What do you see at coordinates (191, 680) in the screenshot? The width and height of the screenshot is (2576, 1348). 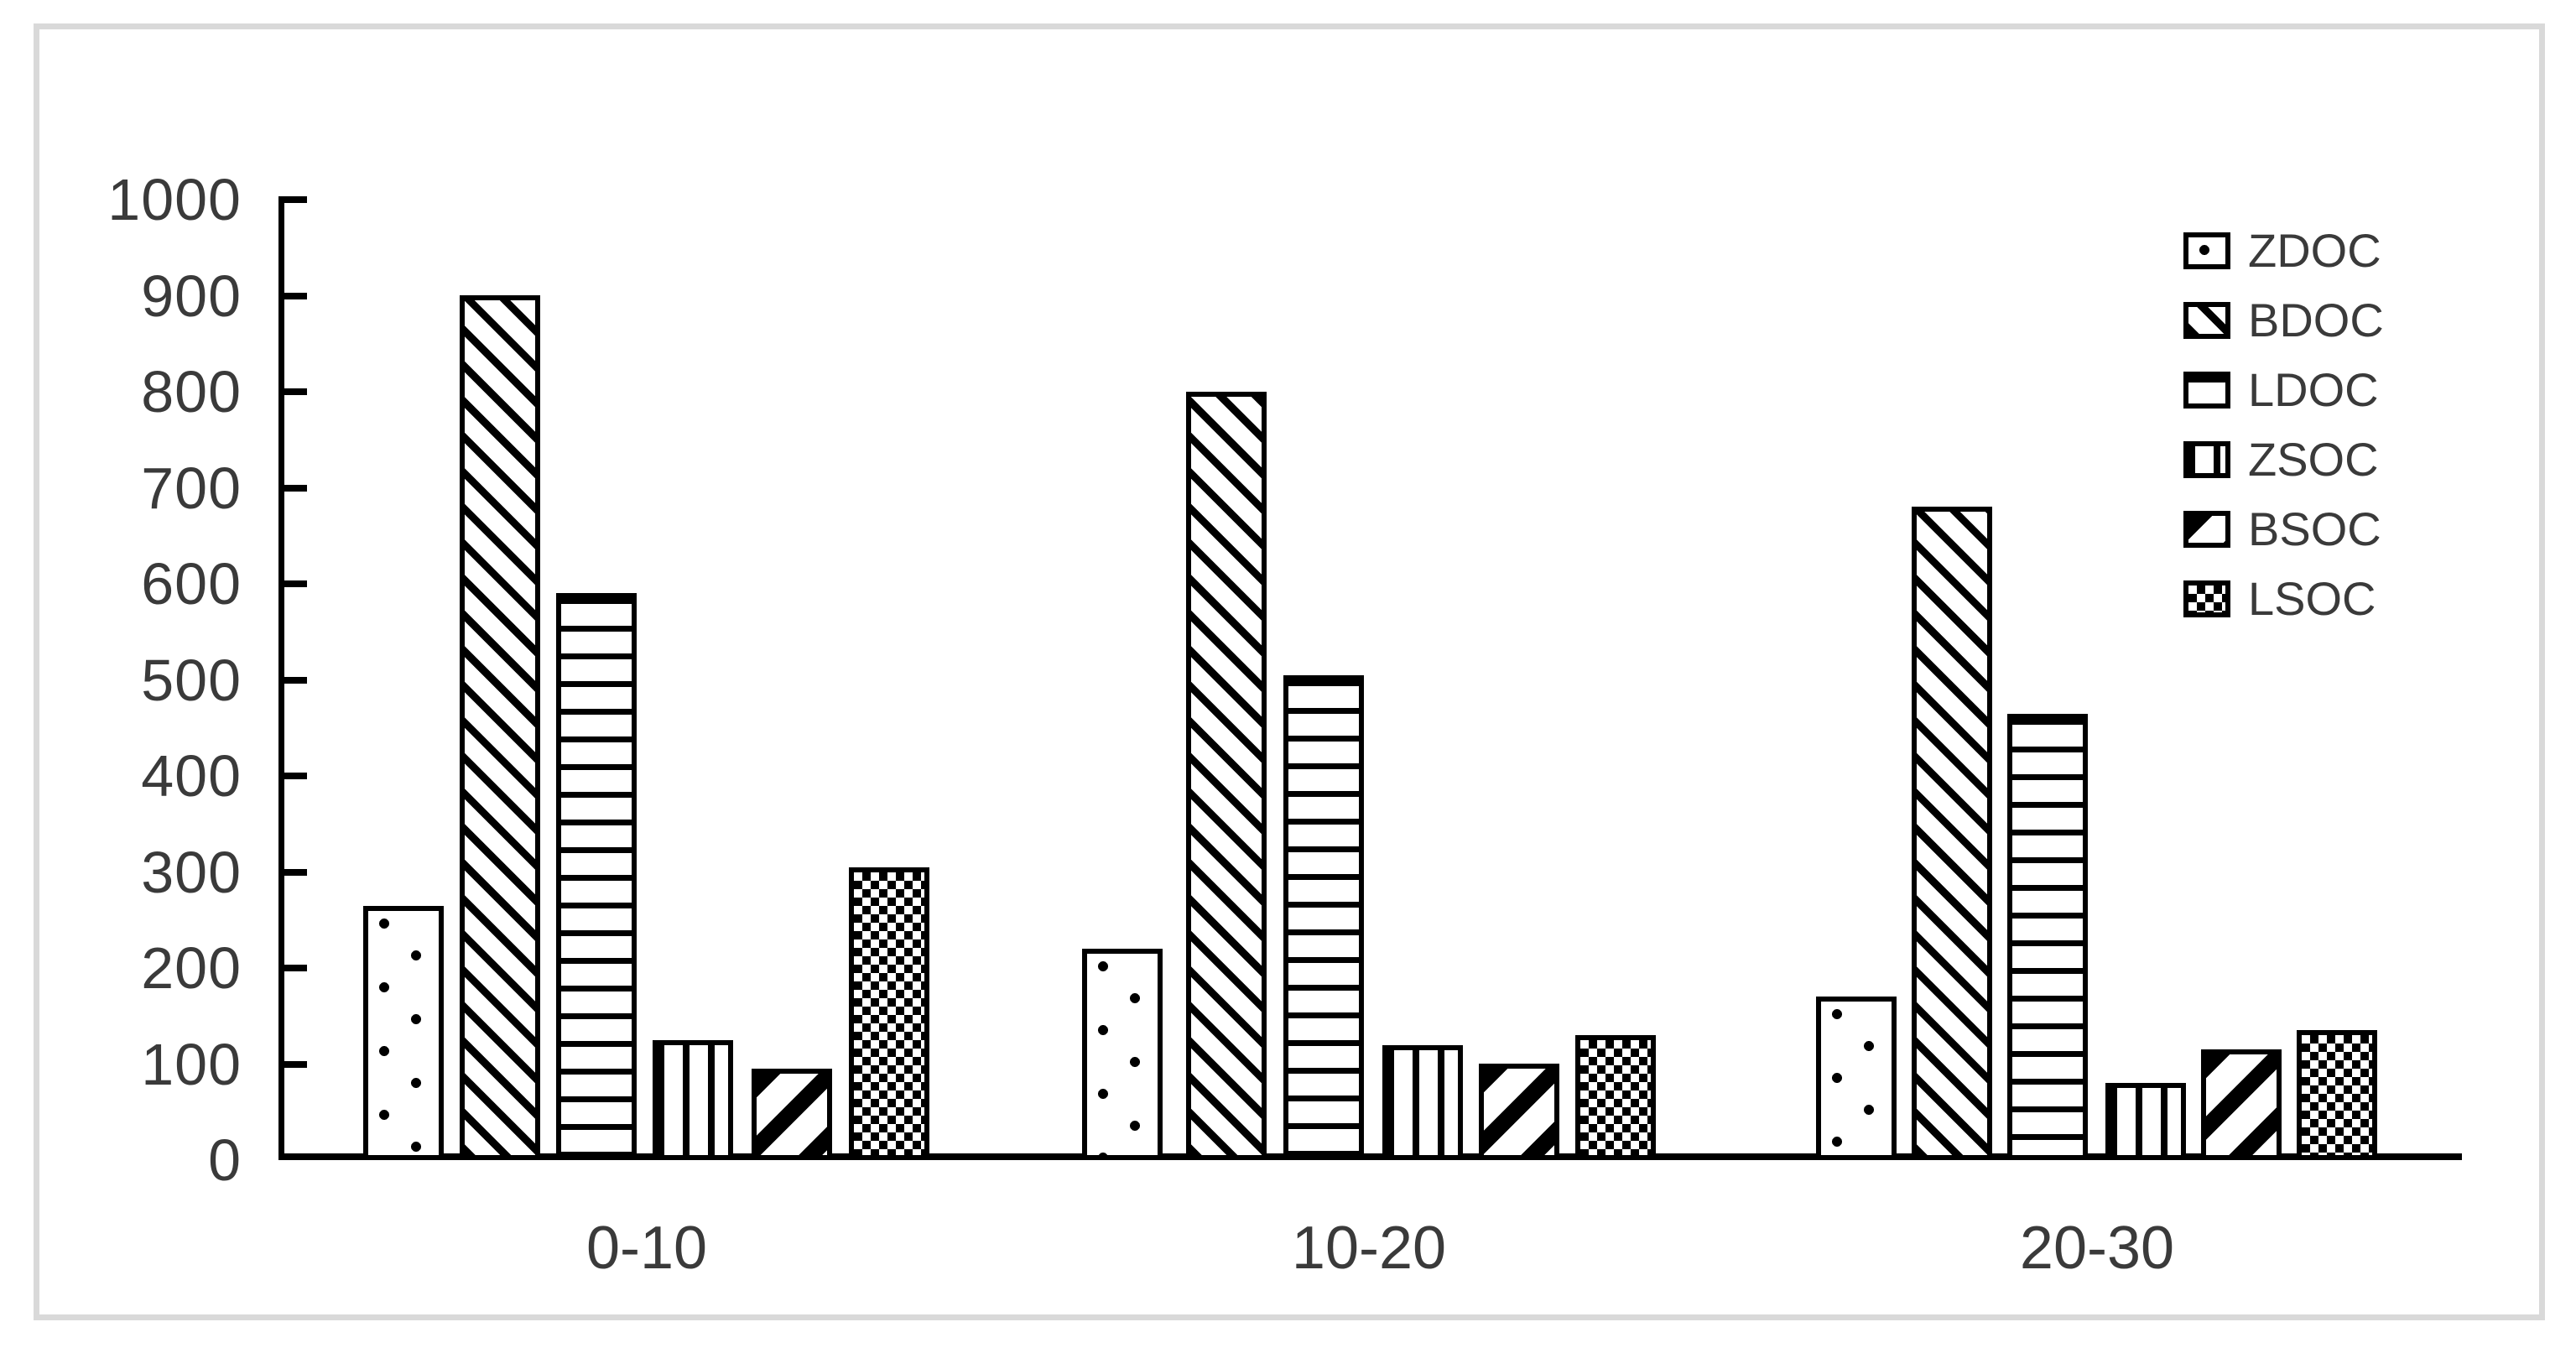 I see `y-axis-label: 500` at bounding box center [191, 680].